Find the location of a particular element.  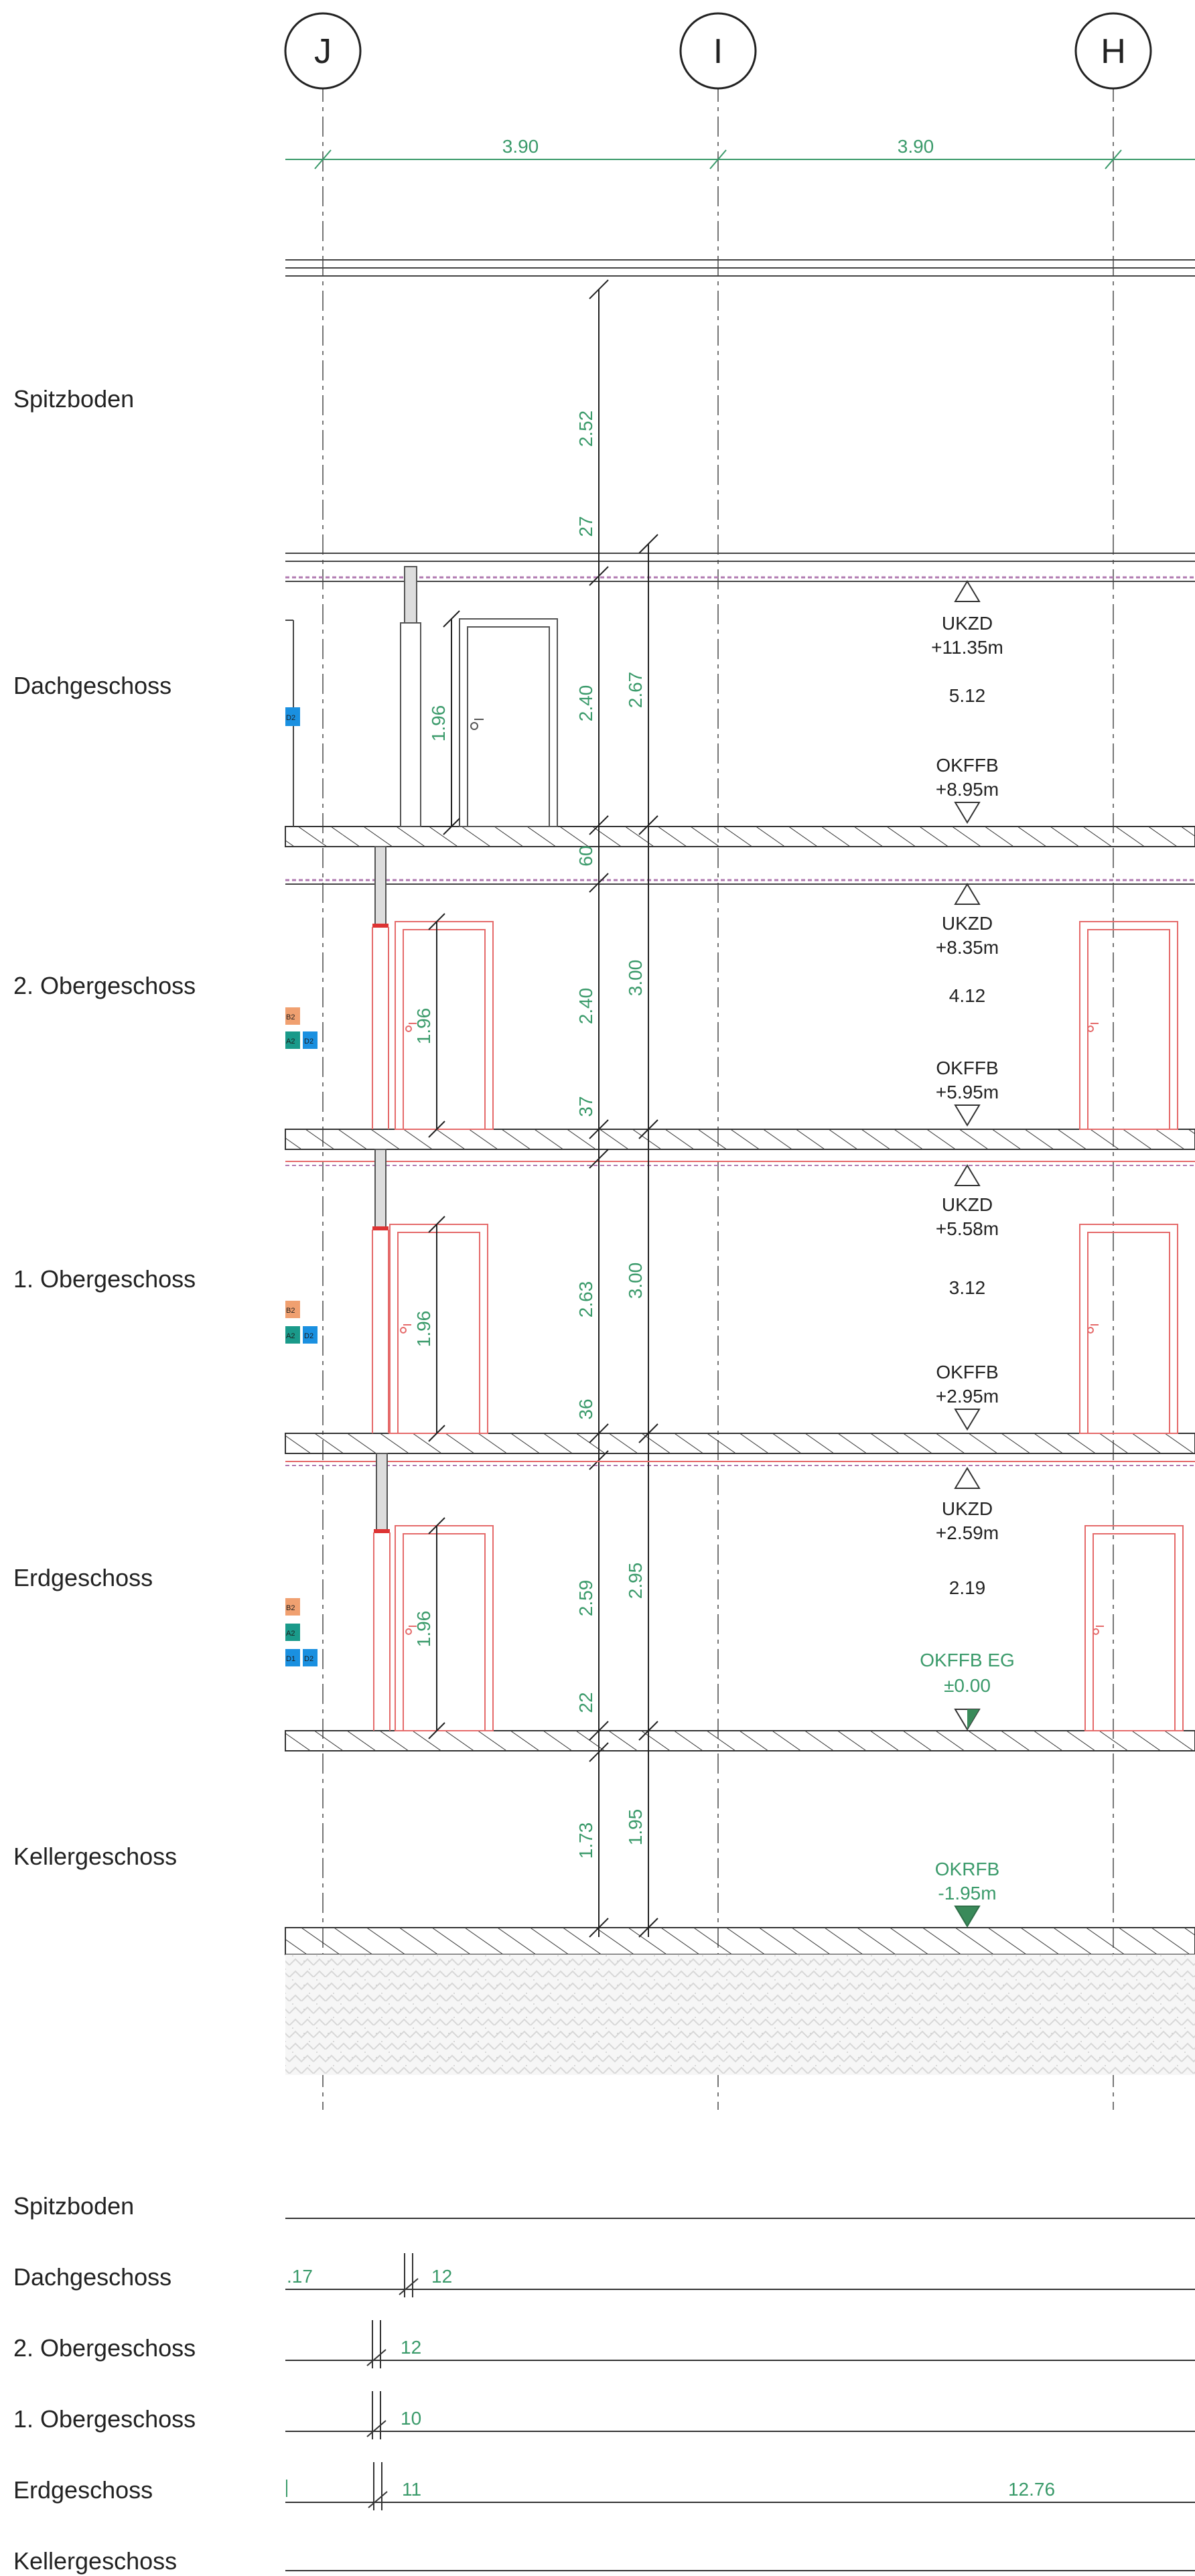

og1-tag-a2: A2 is located at coordinates (290, 1336).